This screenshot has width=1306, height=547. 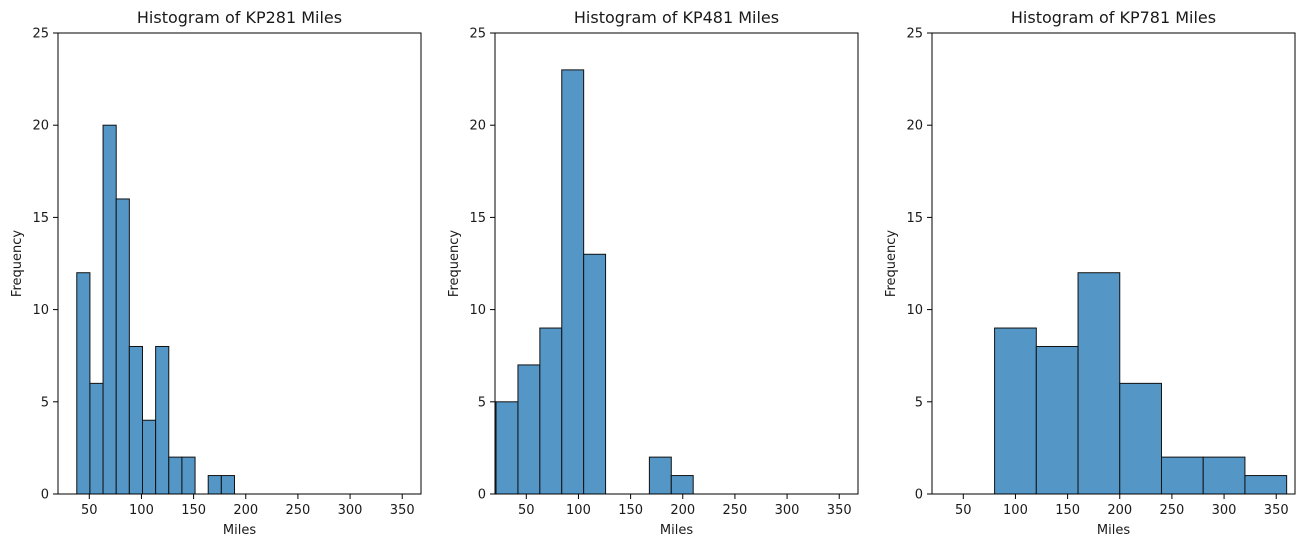 What do you see at coordinates (1113, 17) in the screenshot?
I see `chart-title: Histogram of KP781 Miles` at bounding box center [1113, 17].